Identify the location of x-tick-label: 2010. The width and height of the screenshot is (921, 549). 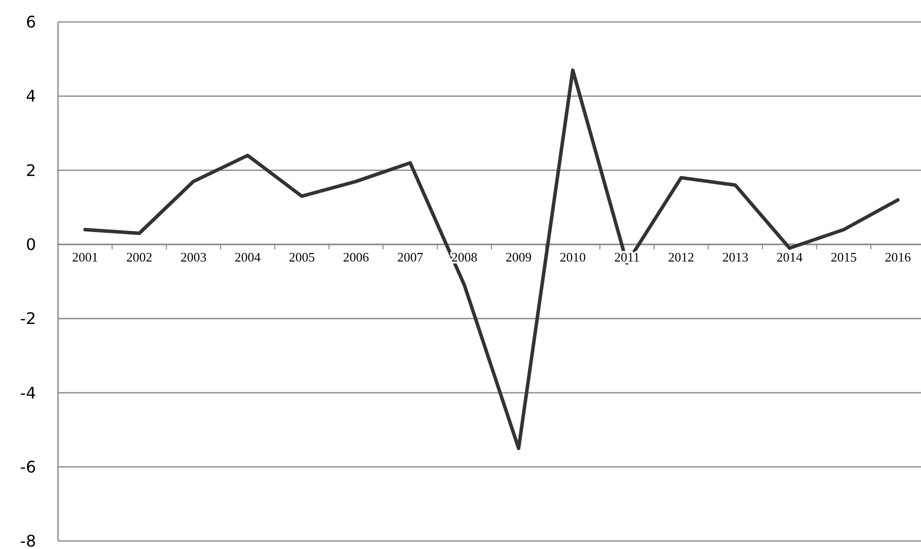
(573, 256).